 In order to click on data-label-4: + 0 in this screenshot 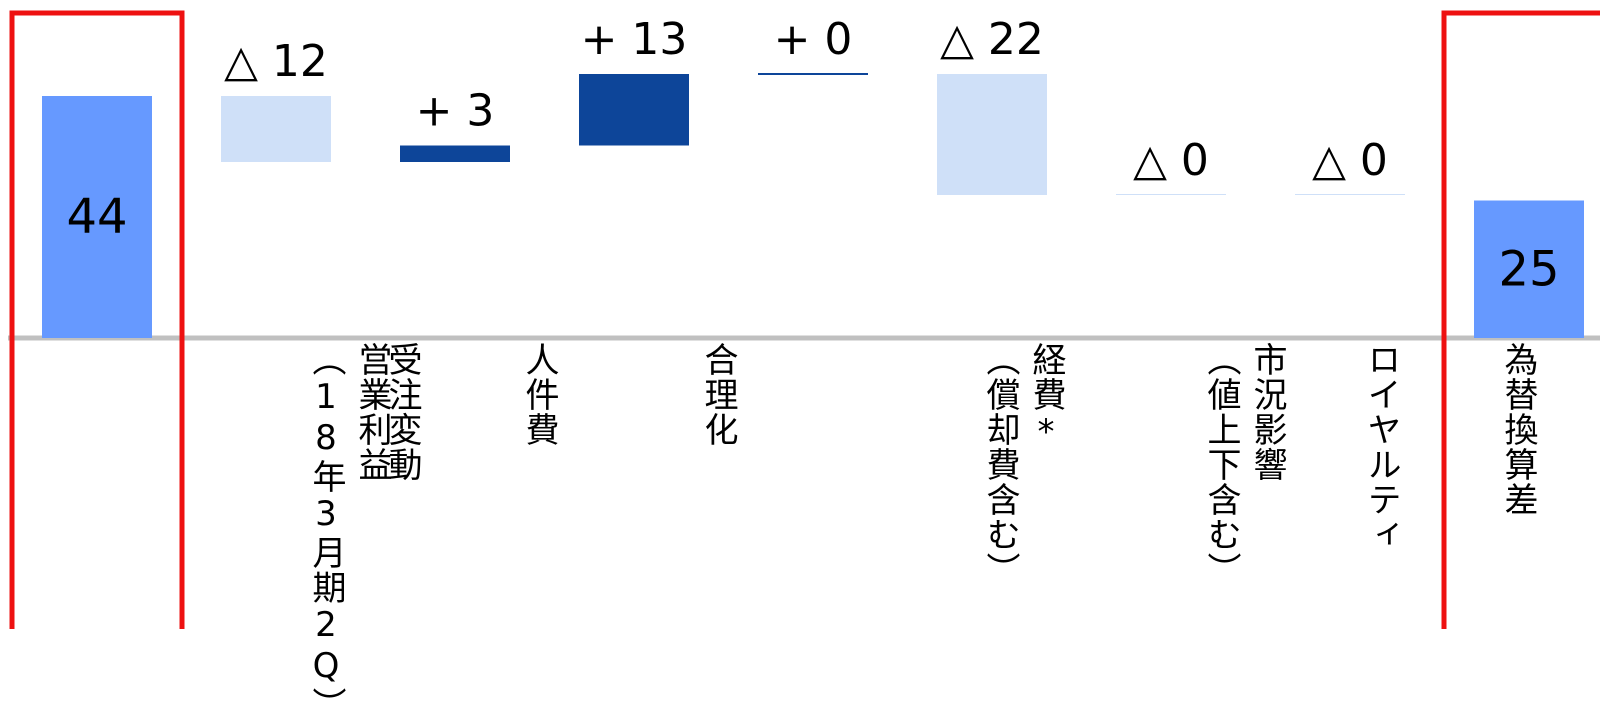, I will do `click(813, 39)`.